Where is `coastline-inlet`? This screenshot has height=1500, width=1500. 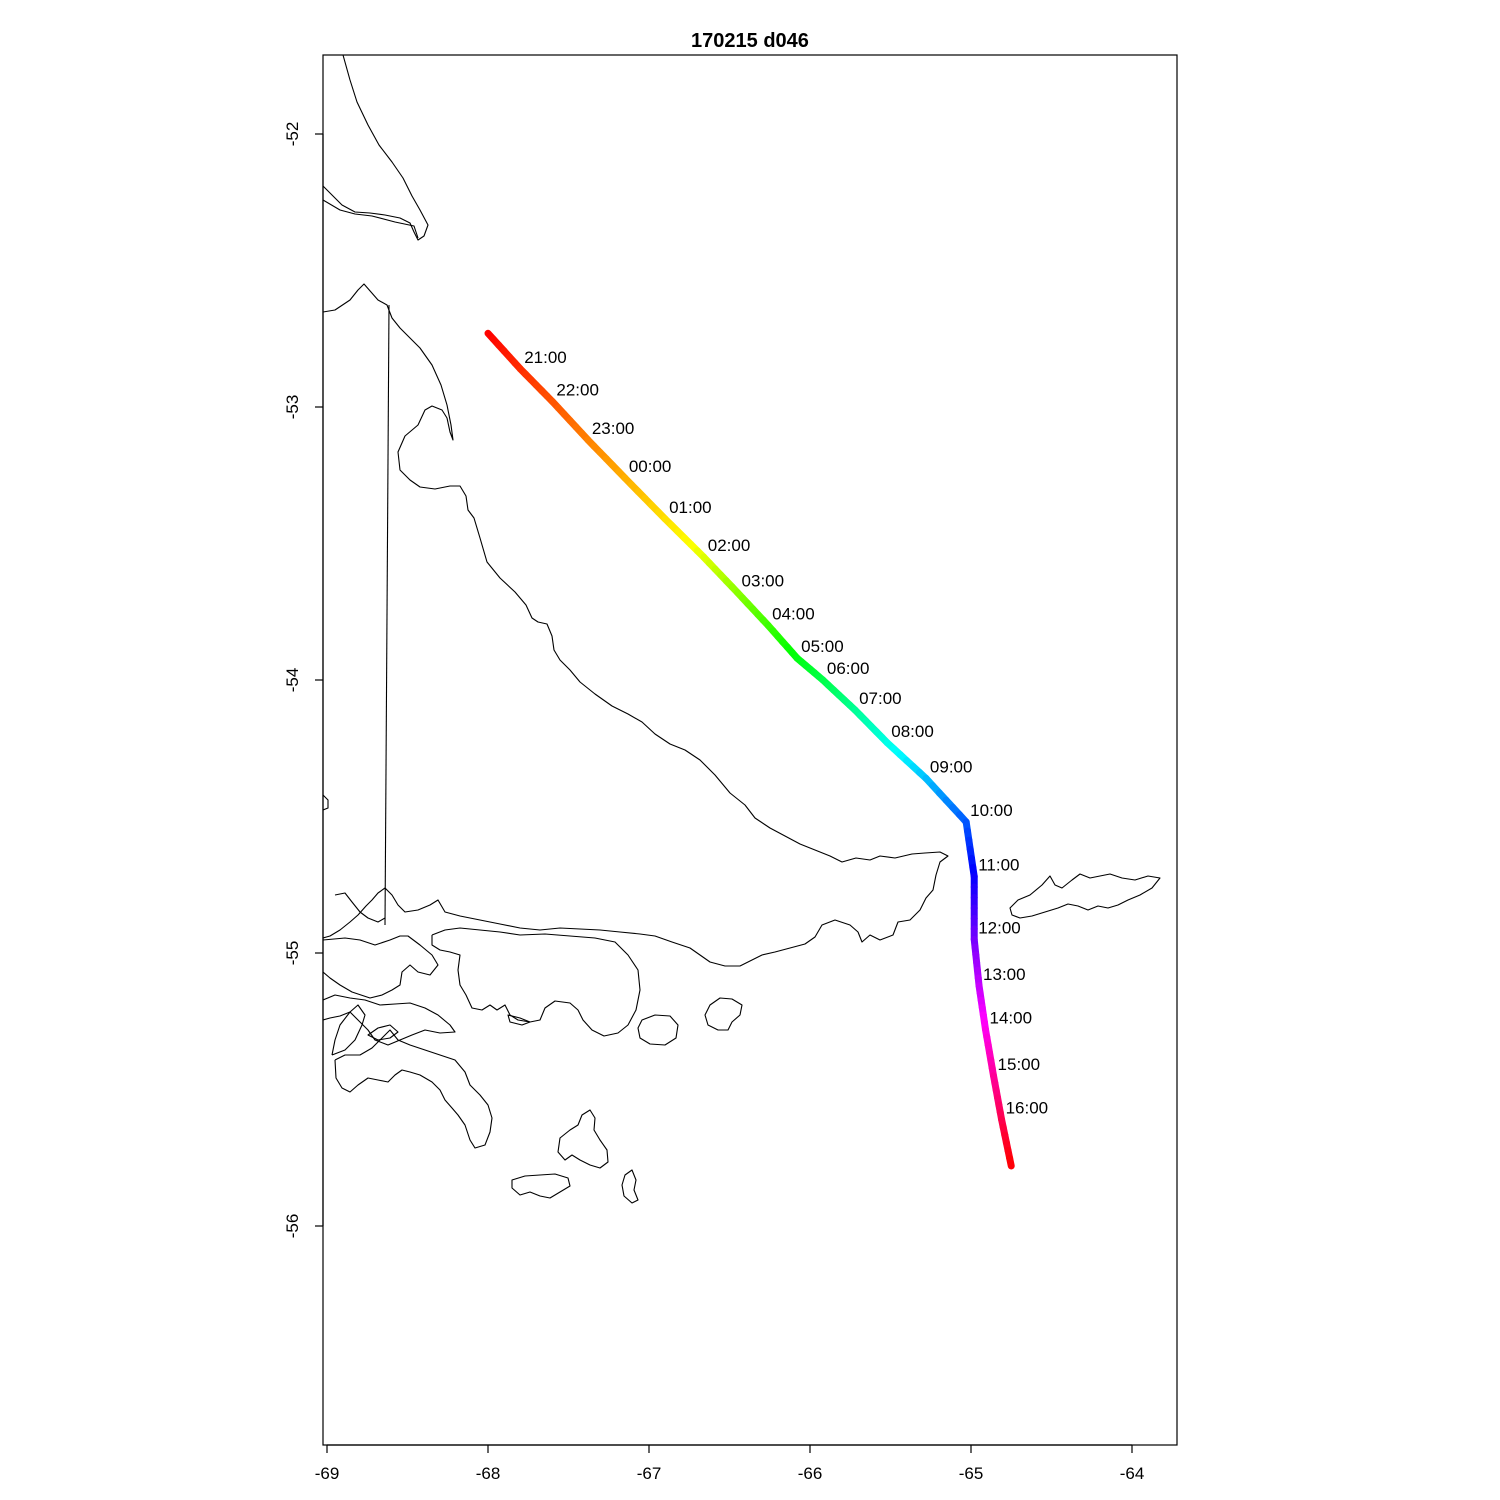 coastline-inlet is located at coordinates (371, 219).